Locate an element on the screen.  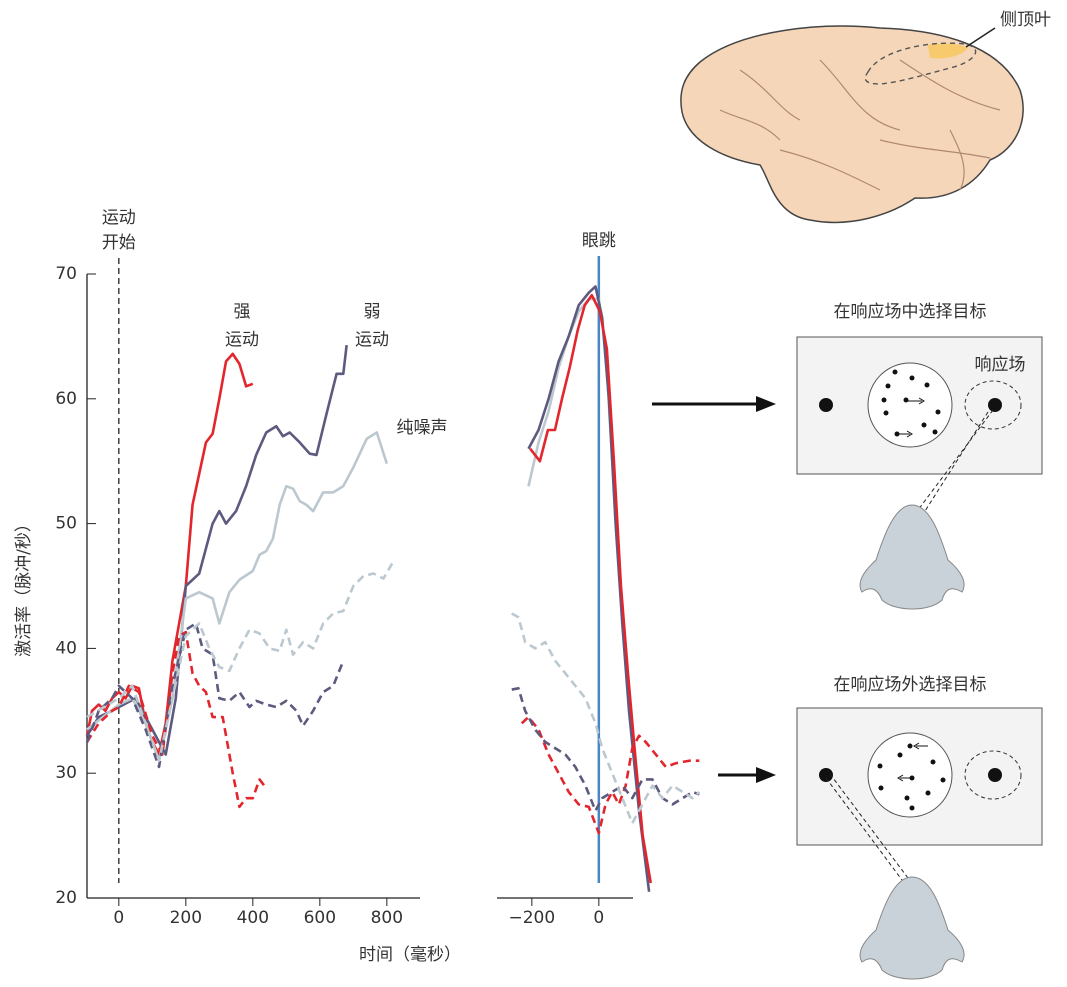
event-label: 眼跳 is located at coordinates (599, 241).